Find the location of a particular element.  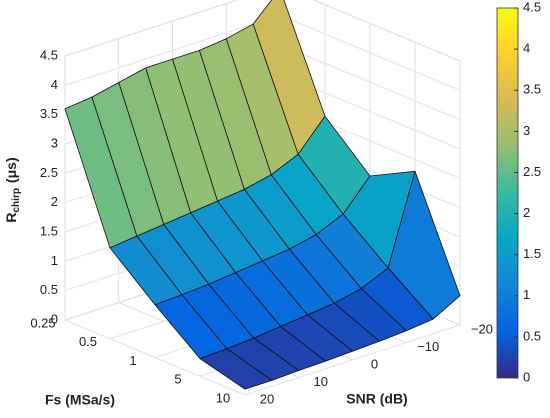

y-tick-label: 0.5 is located at coordinates (88, 341).